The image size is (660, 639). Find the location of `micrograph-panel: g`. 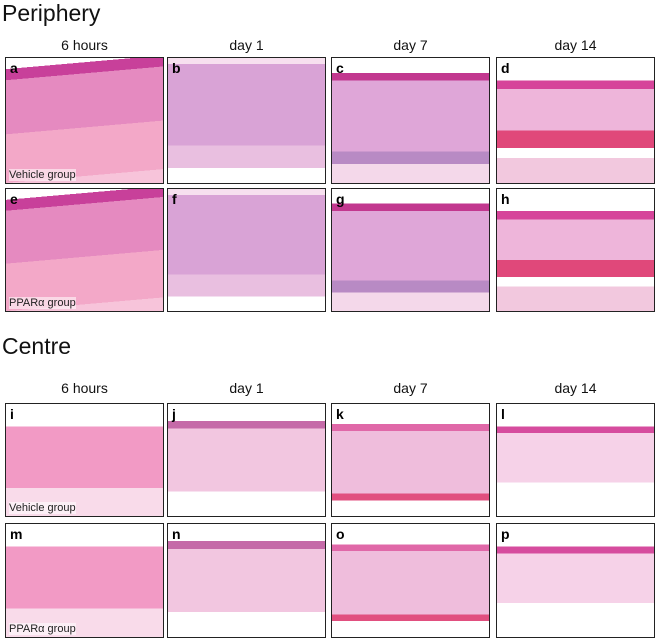

micrograph-panel: g is located at coordinates (410, 250).